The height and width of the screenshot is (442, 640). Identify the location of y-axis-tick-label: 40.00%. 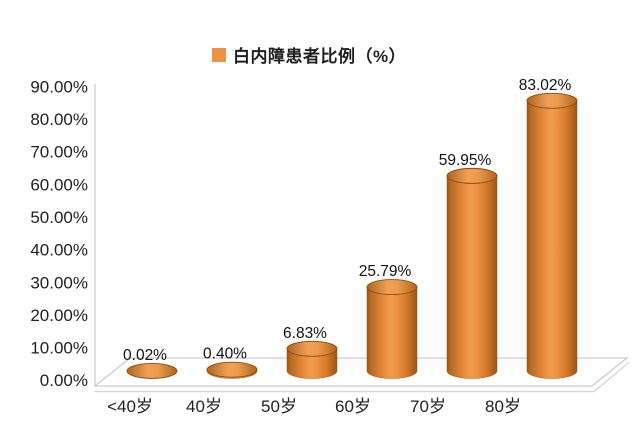
(59, 250).